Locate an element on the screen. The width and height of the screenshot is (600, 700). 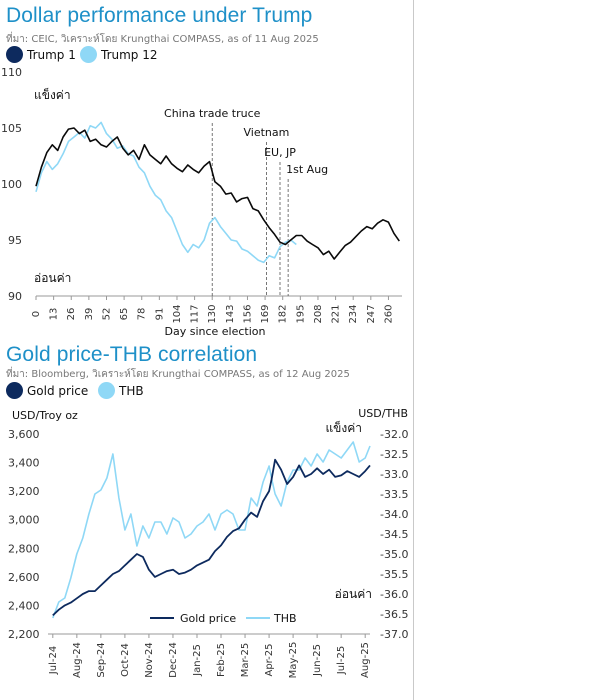
x-axis-title: Day since election is located at coordinates (215, 331).